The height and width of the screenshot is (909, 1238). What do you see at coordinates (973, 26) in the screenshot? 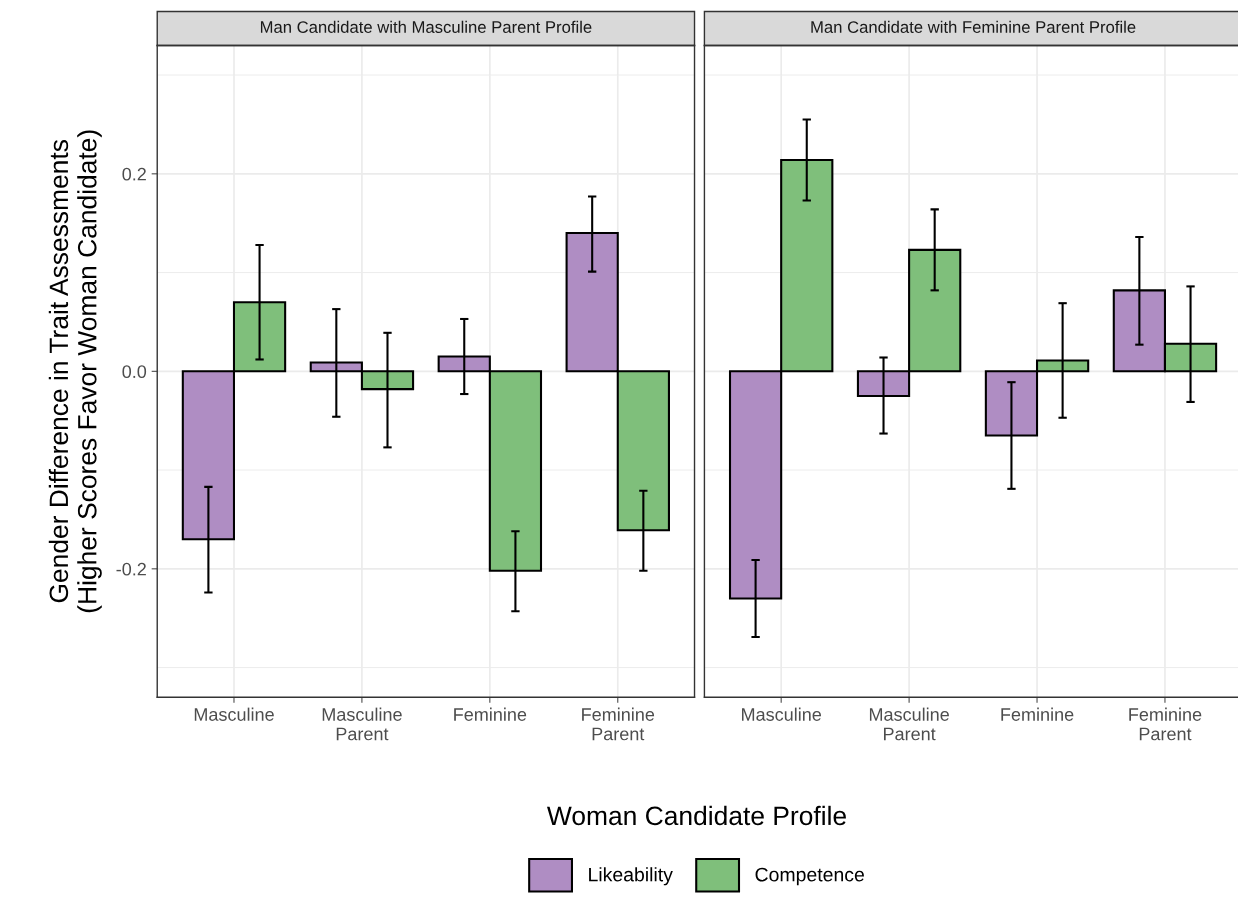
I see `chart-title: Man Candidate with Feminine Parent Profile` at bounding box center [973, 26].